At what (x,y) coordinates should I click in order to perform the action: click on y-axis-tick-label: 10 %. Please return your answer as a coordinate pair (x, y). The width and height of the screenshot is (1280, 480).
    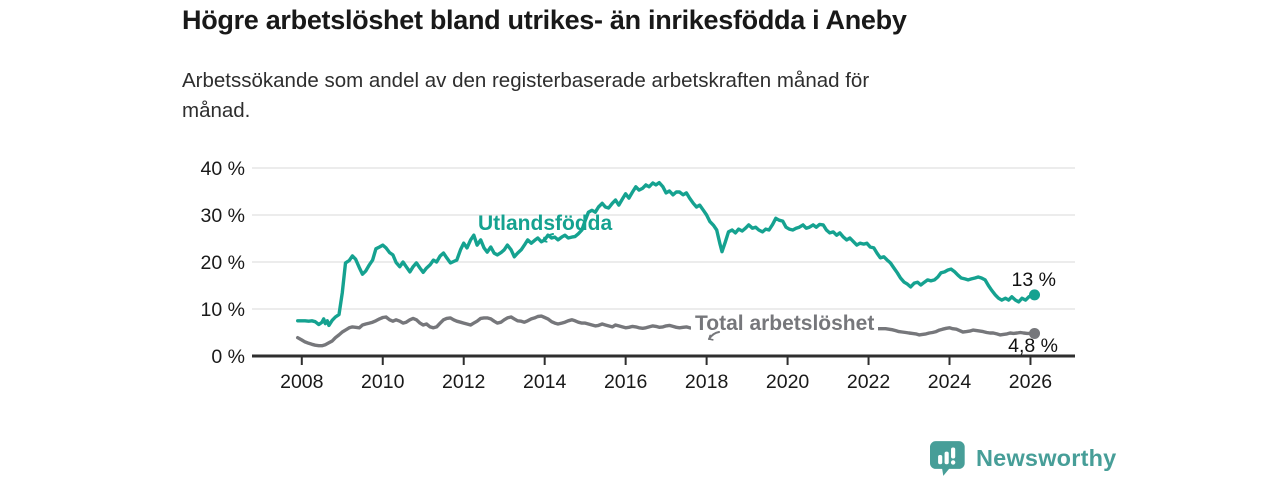
    Looking at the image, I should click on (223, 310).